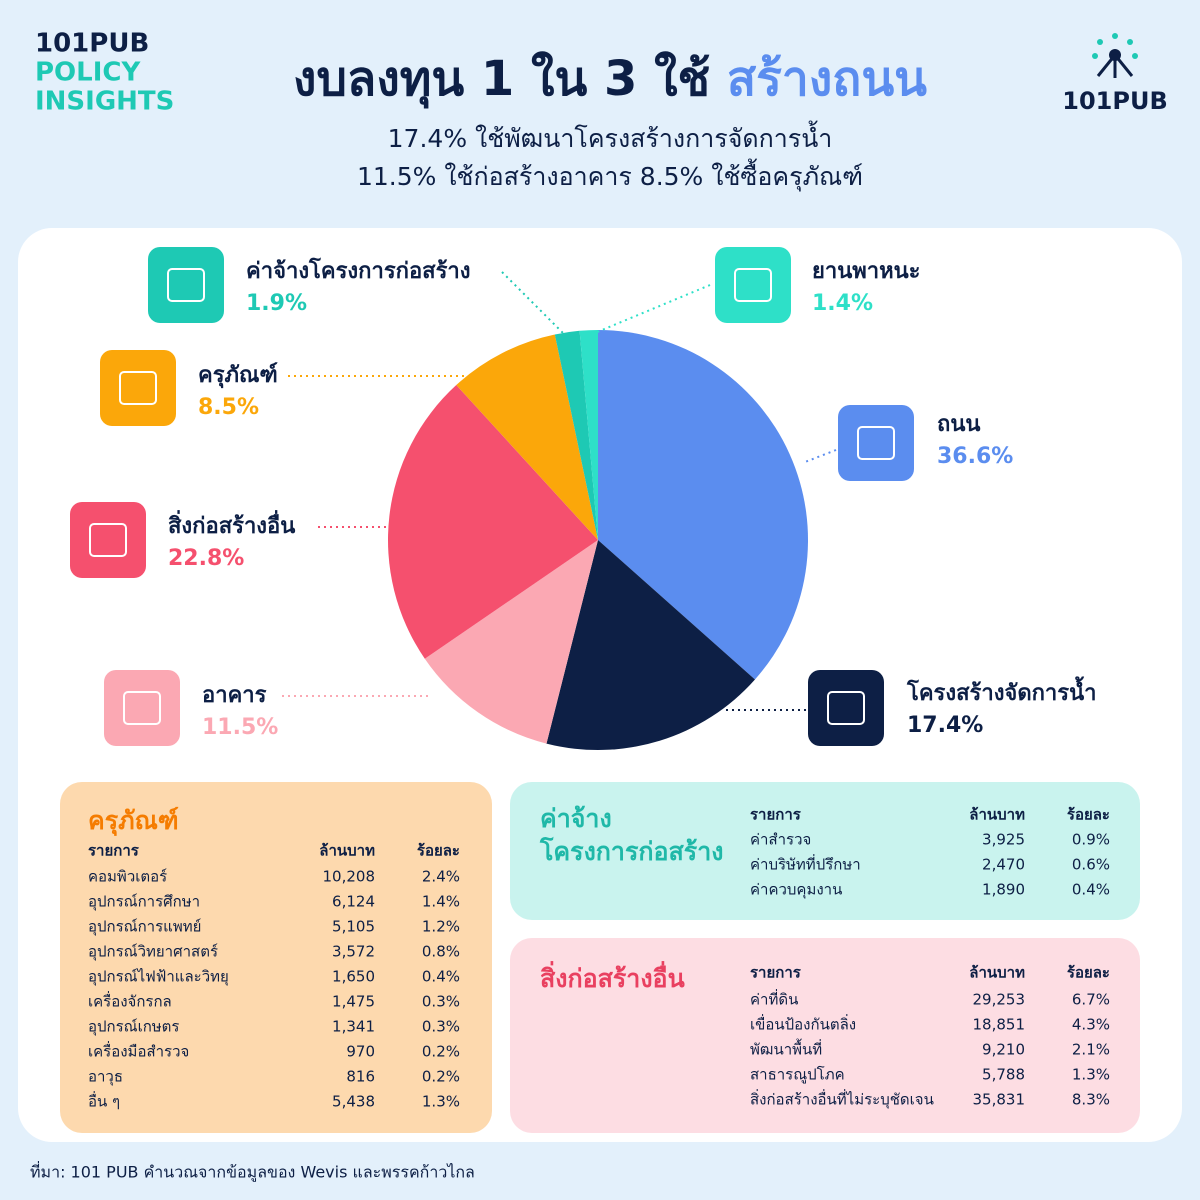  Describe the element at coordinates (612, 977) in the screenshot. I see `table-title: สิ่งก่อสร้างอื่น` at that location.